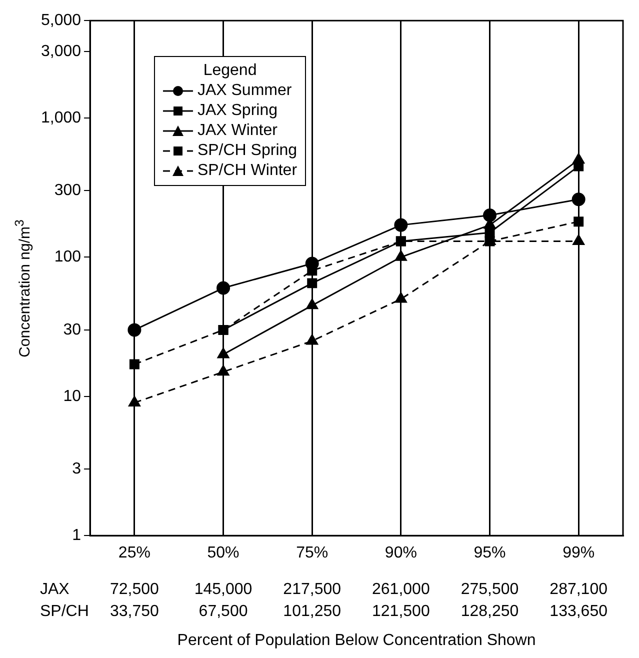 The height and width of the screenshot is (658, 639). Describe the element at coordinates (579, 589) in the screenshot. I see `text: 287,100` at that location.